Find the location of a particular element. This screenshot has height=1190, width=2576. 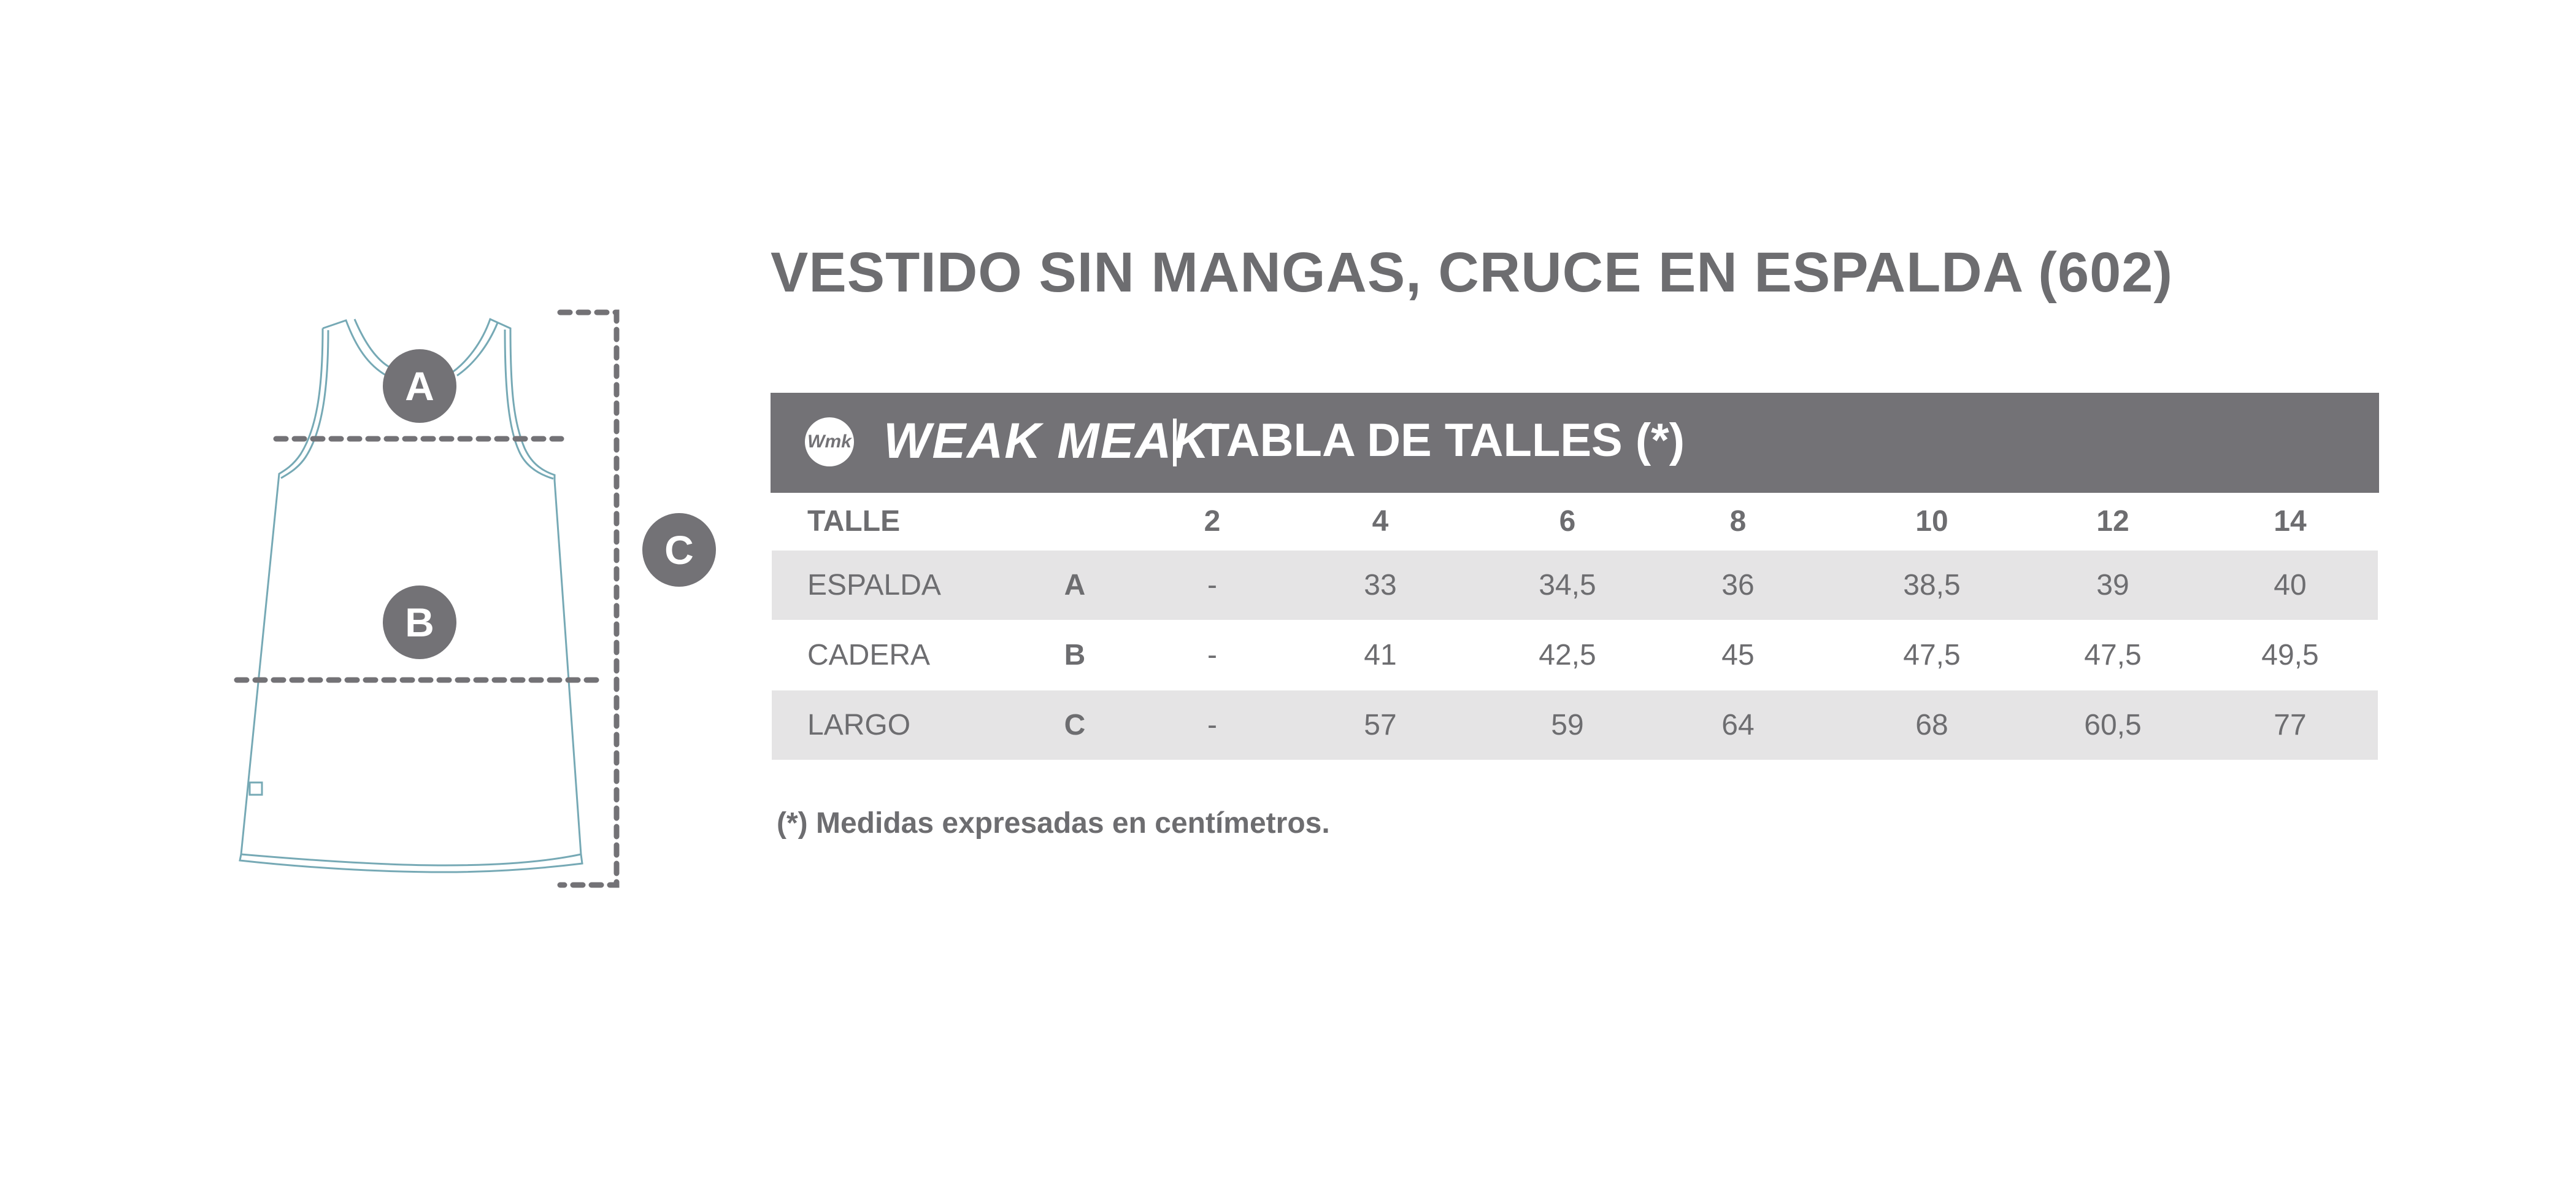

measure-value: 60,5 is located at coordinates (2113, 725).